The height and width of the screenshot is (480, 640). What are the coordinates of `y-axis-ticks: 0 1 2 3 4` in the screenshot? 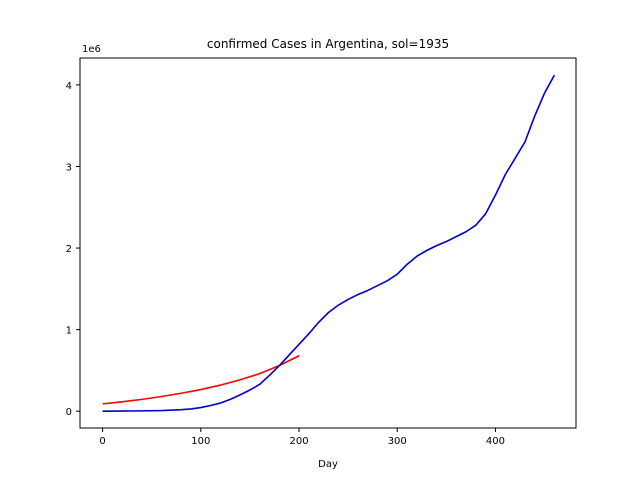 It's located at (73, 249).